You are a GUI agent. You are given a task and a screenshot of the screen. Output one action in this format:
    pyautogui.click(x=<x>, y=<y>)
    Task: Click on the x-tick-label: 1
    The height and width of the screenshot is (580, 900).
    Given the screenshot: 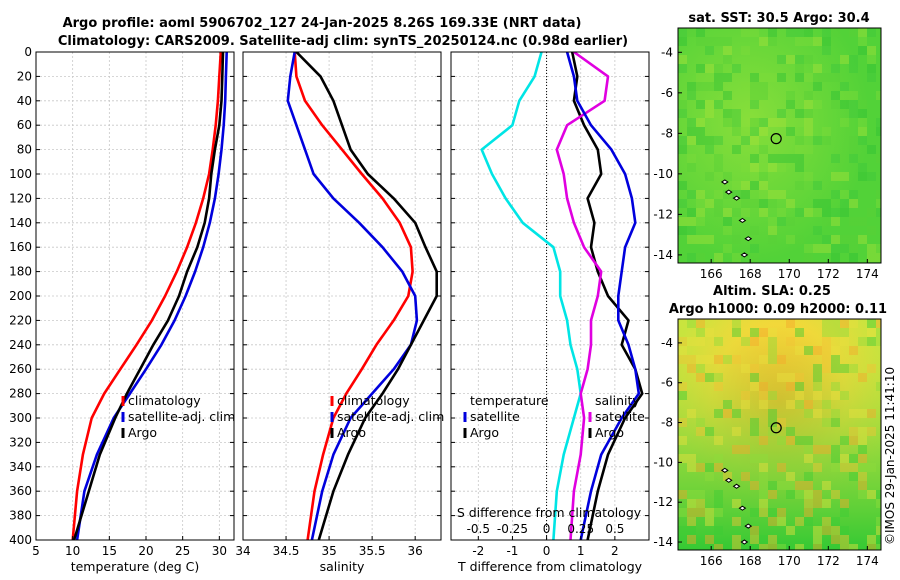 What is the action you would take?
    pyautogui.click(x=581, y=551)
    